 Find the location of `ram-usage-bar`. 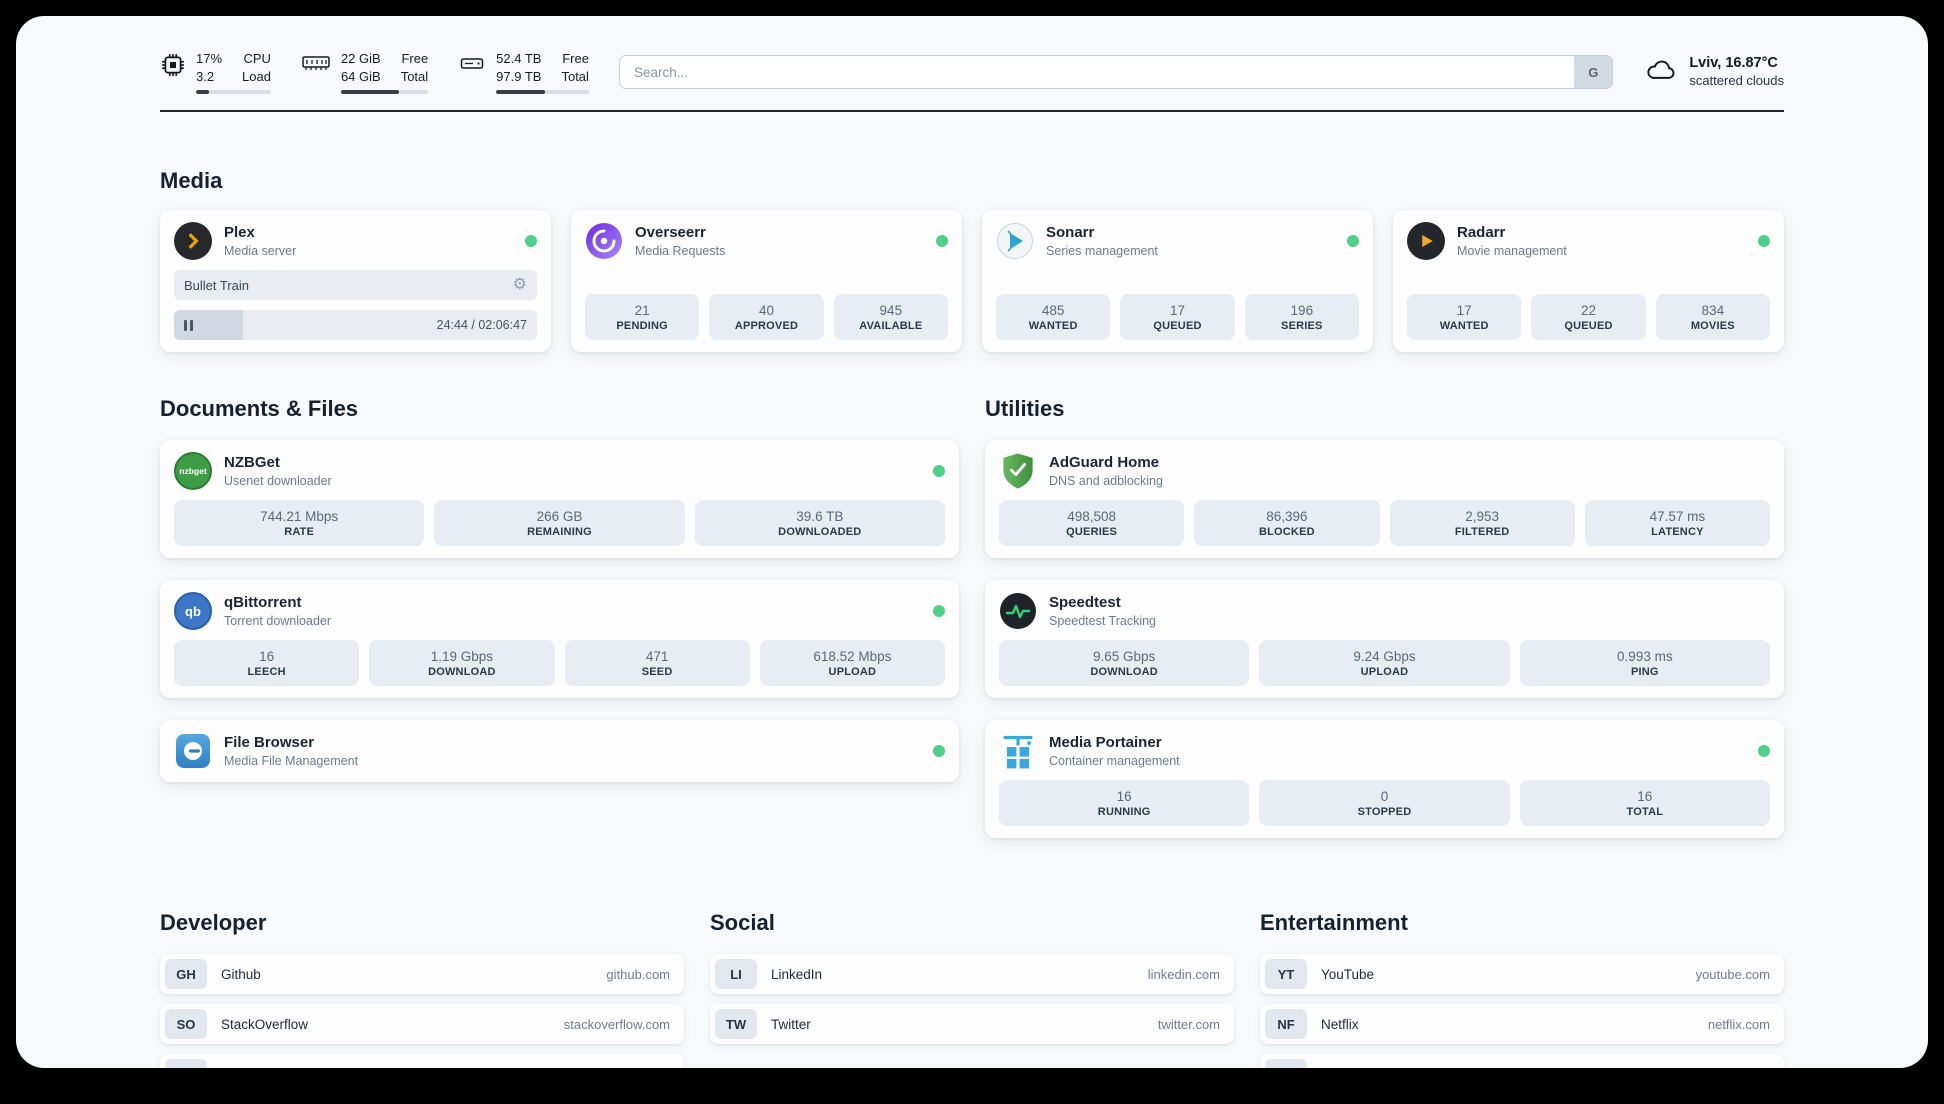

ram-usage-bar is located at coordinates (384, 92).